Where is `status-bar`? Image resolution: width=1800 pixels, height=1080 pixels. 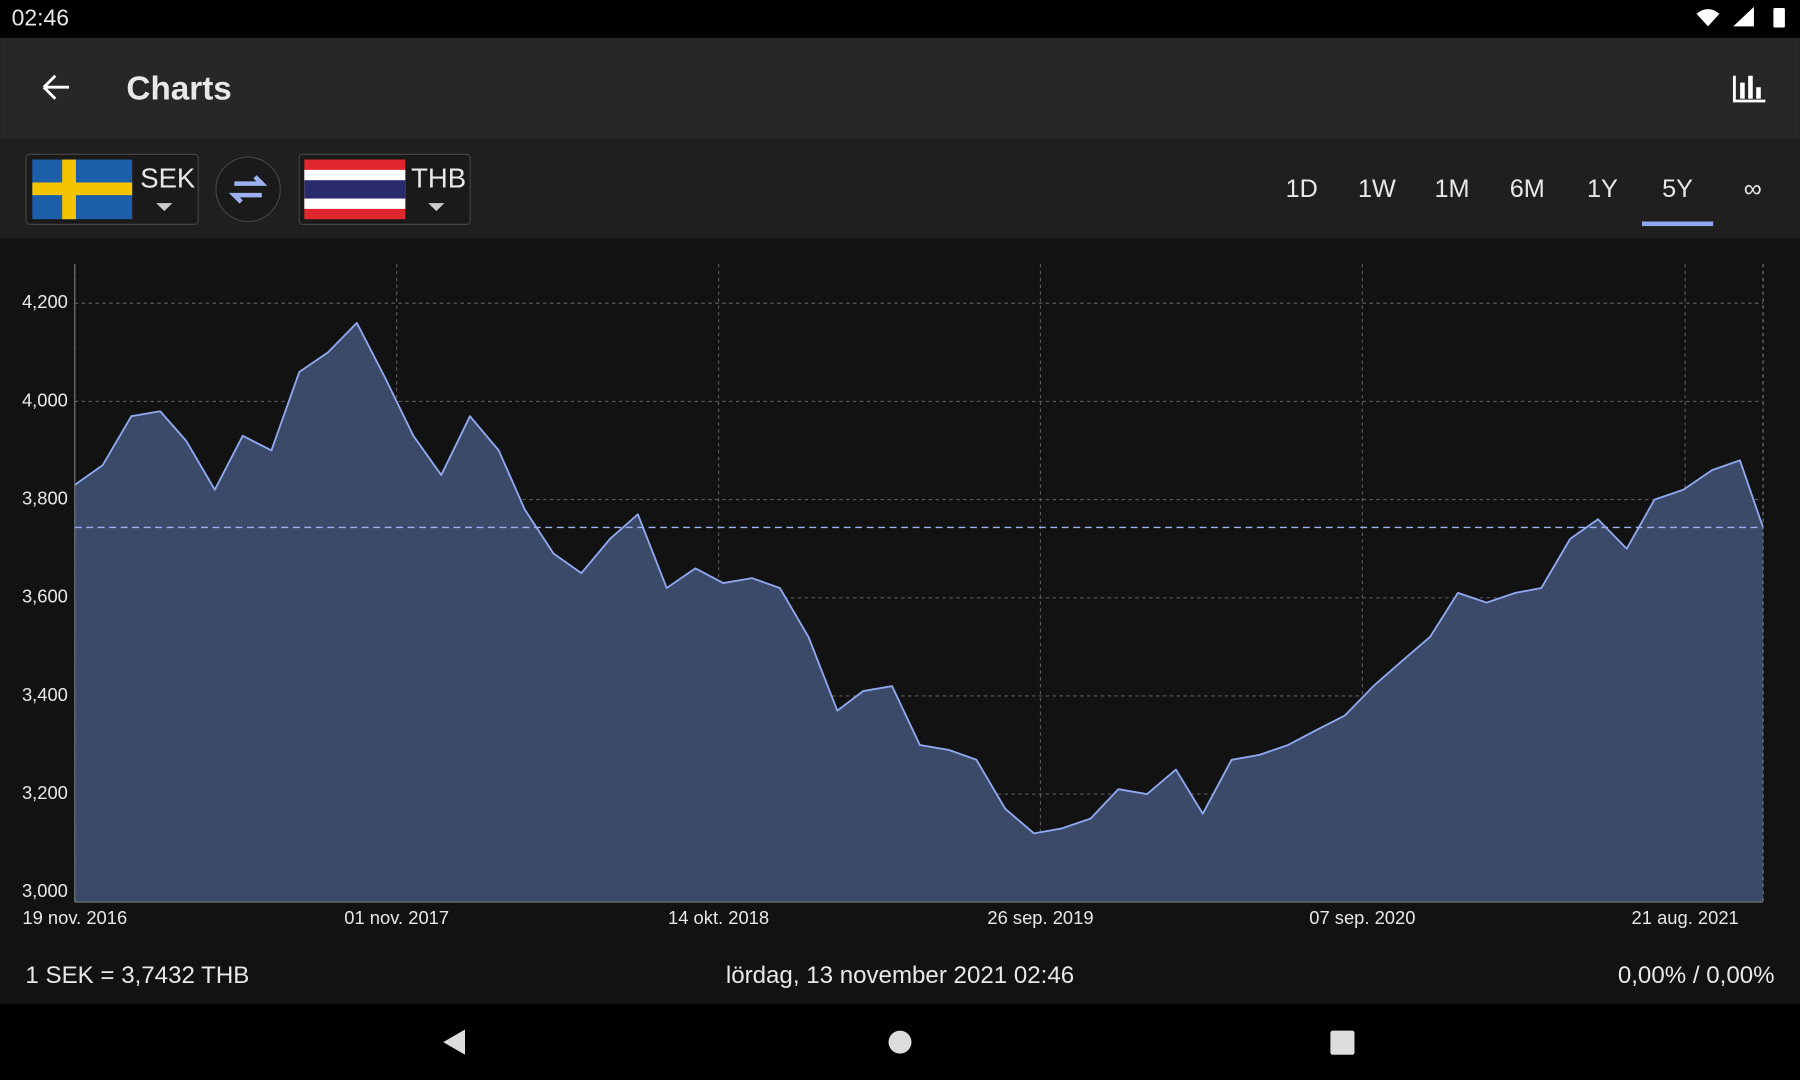 status-bar is located at coordinates (900, 19).